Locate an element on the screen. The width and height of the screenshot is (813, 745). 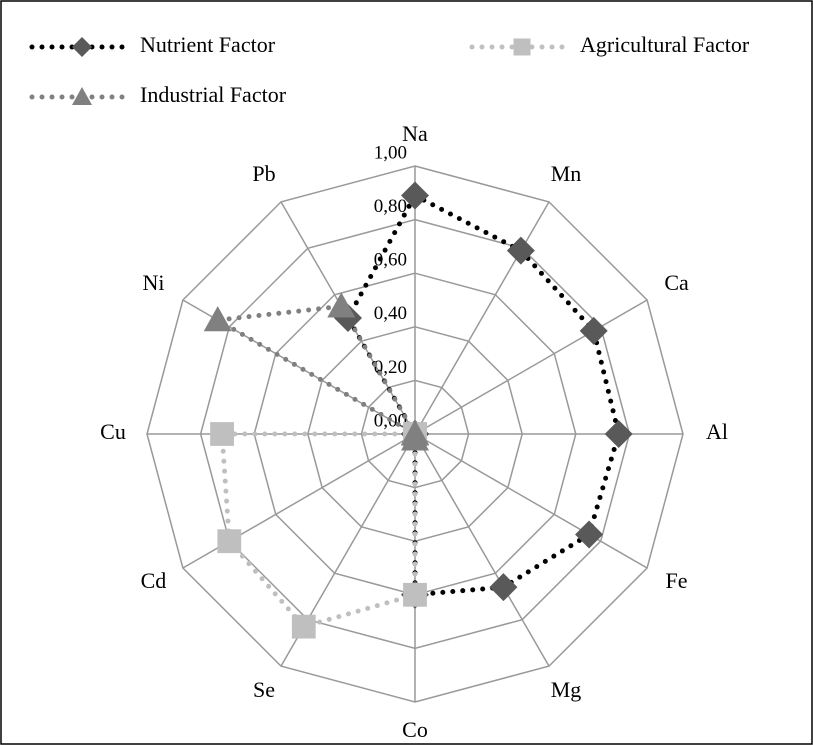
tick-label: 0,40 is located at coordinates (390, 313).